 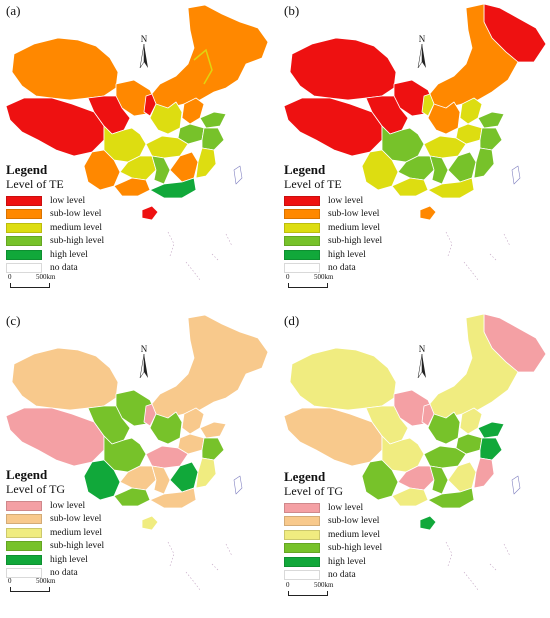 What do you see at coordinates (292, 320) in the screenshot?
I see `panel-label: (d)` at bounding box center [292, 320].